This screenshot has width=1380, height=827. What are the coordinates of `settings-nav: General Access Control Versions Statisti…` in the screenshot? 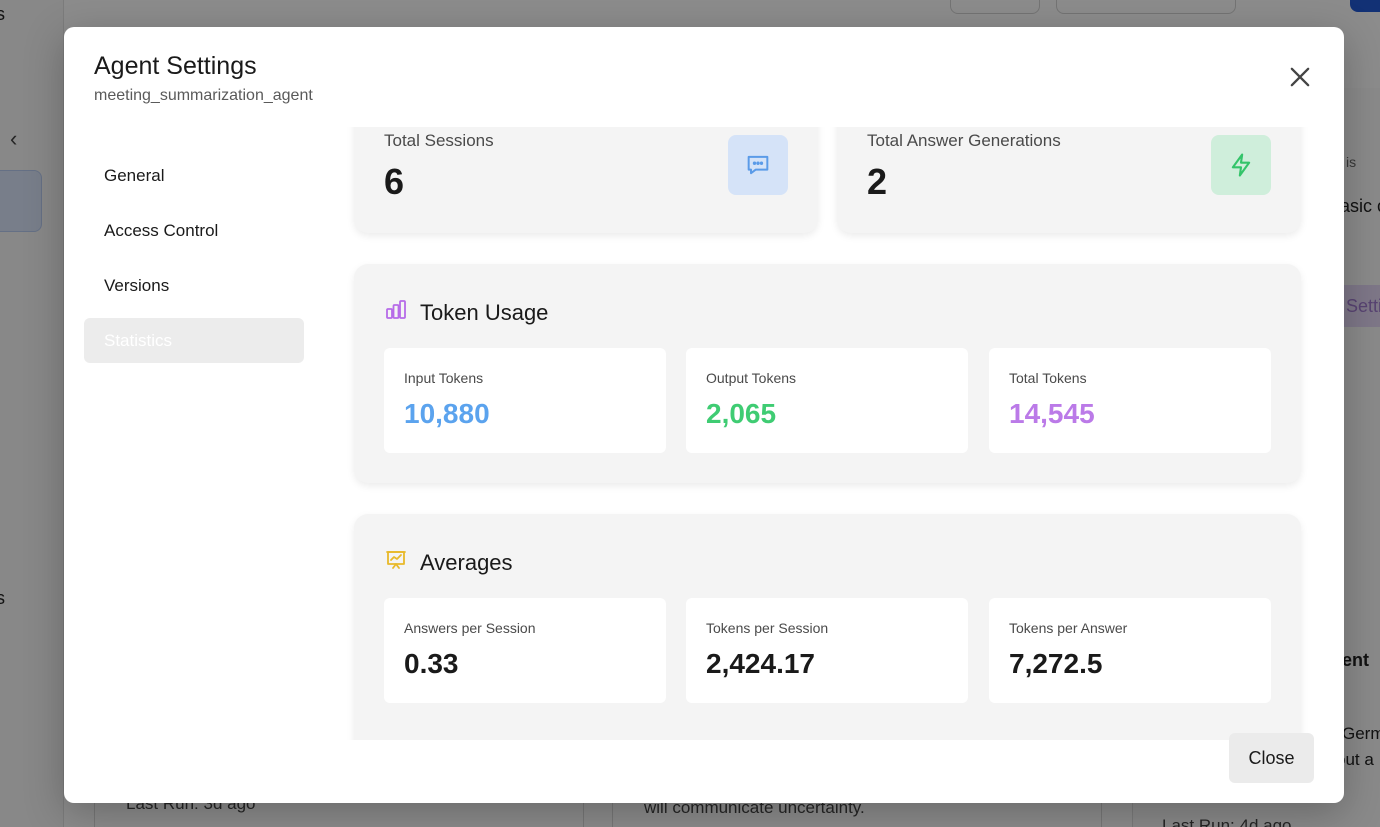 It's located at (194, 263).